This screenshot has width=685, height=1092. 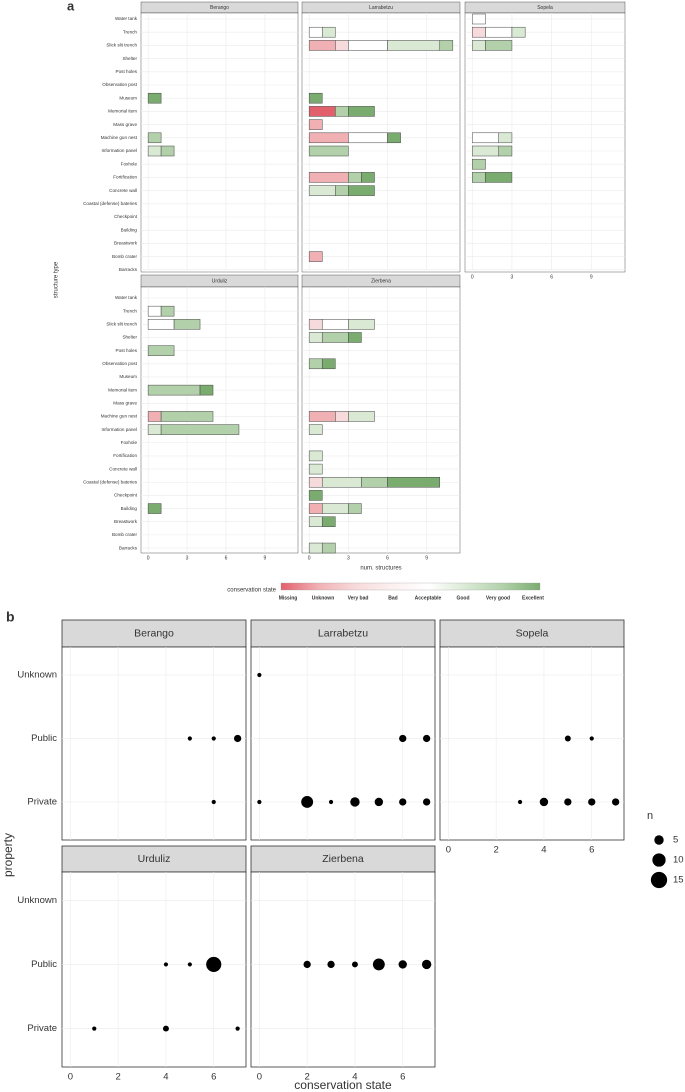 What do you see at coordinates (129, 58) in the screenshot?
I see `y-tick-label: Shelter` at bounding box center [129, 58].